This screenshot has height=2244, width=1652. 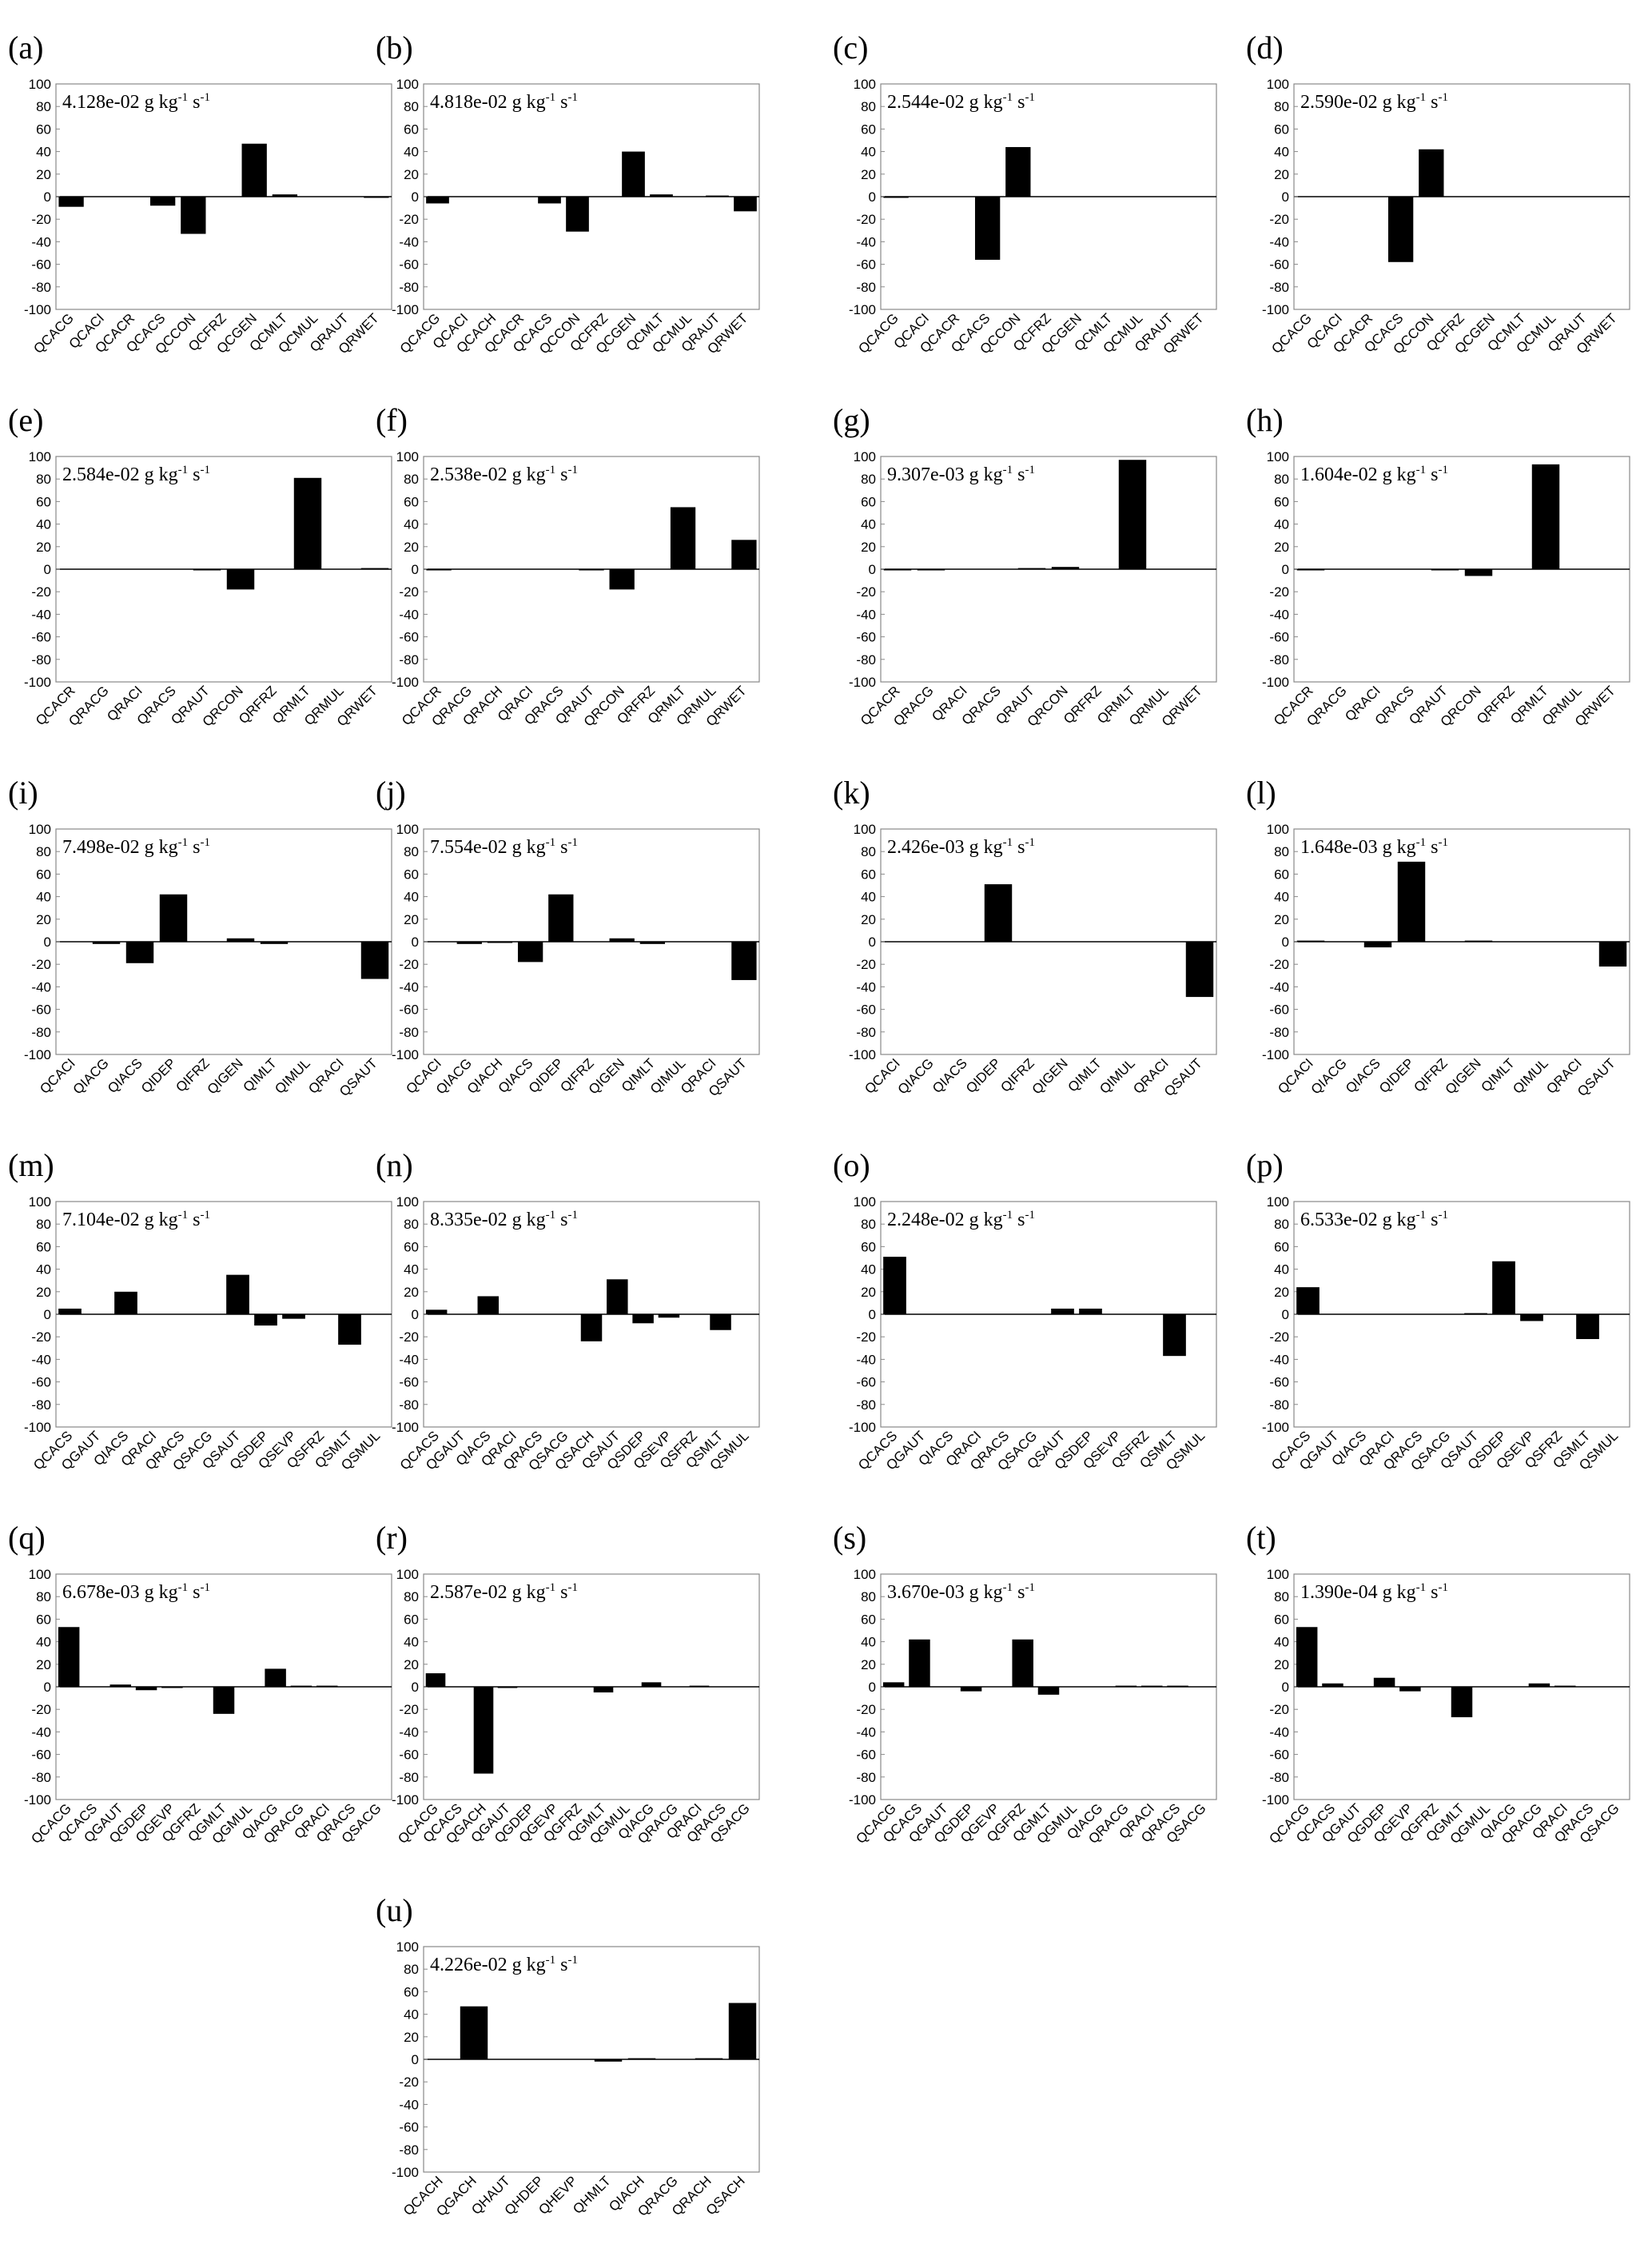 I want to click on rate-annotation: 6.678e-03 g kg-1 s-1, so click(x=136, y=1592).